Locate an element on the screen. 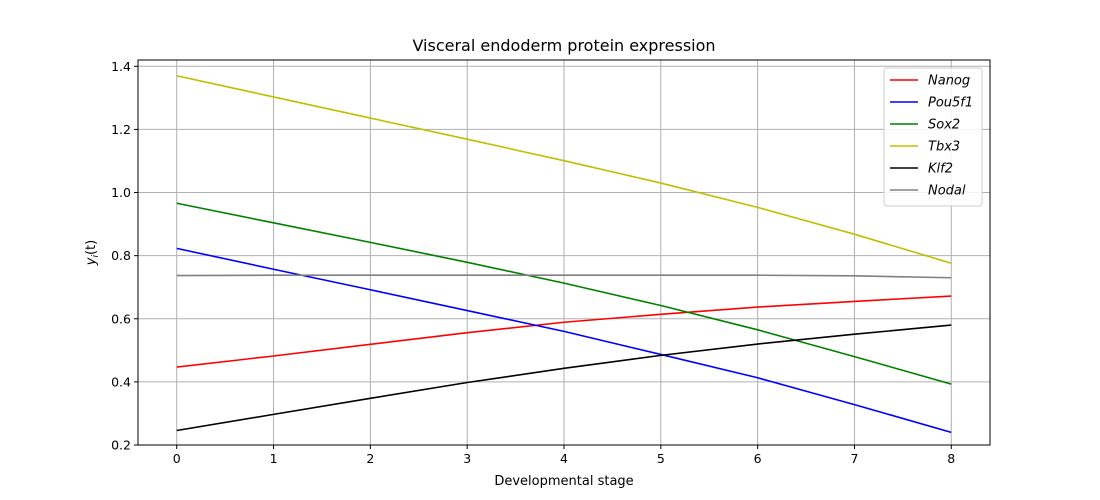 This screenshot has height=500, width=1100. x-tick-label: 6 is located at coordinates (758, 458).